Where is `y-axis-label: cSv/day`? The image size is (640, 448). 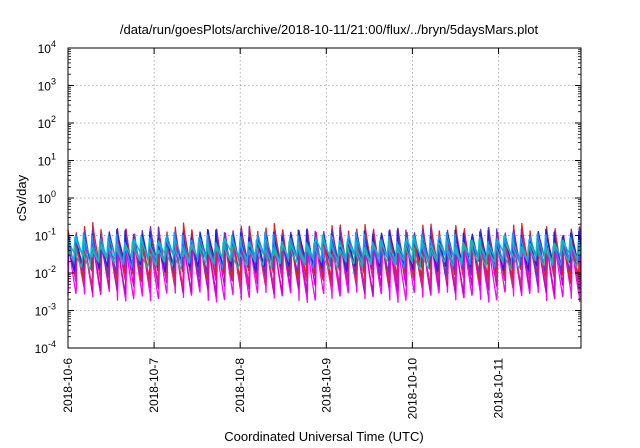 y-axis-label: cSv/day is located at coordinates (21, 197).